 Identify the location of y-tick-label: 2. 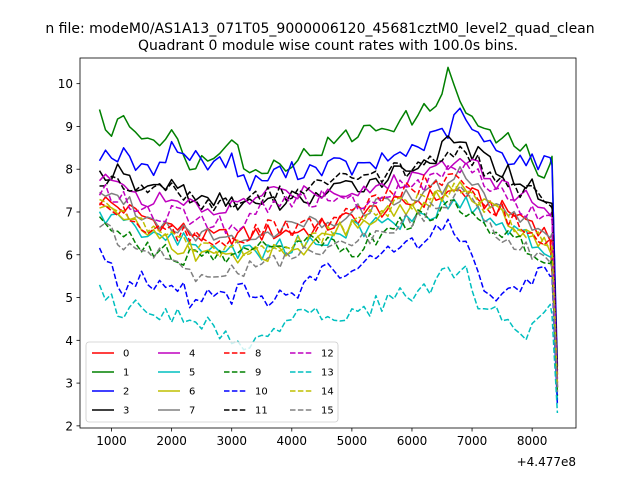
(69, 426).